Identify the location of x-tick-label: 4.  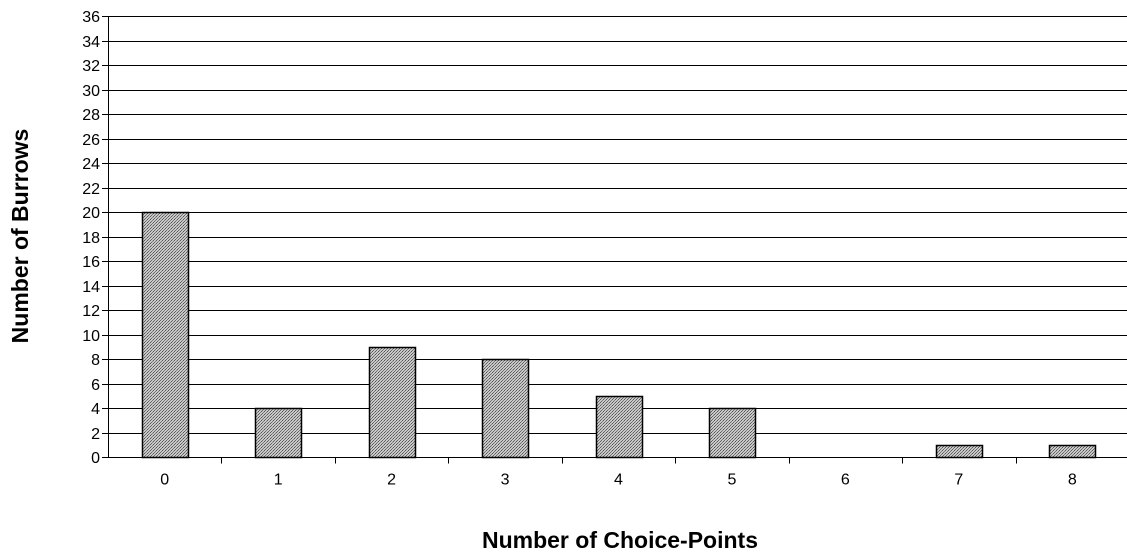
(618, 480).